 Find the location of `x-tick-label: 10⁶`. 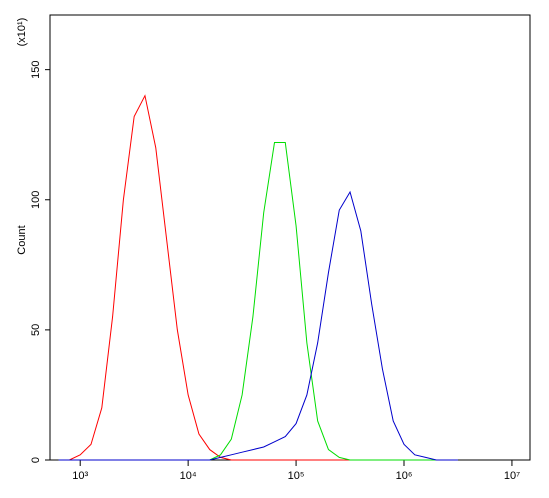

x-tick-label: 10⁶ is located at coordinates (404, 476).